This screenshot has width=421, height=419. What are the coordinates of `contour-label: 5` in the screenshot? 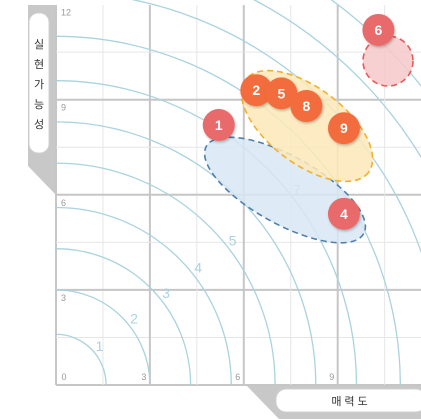 It's located at (233, 240).